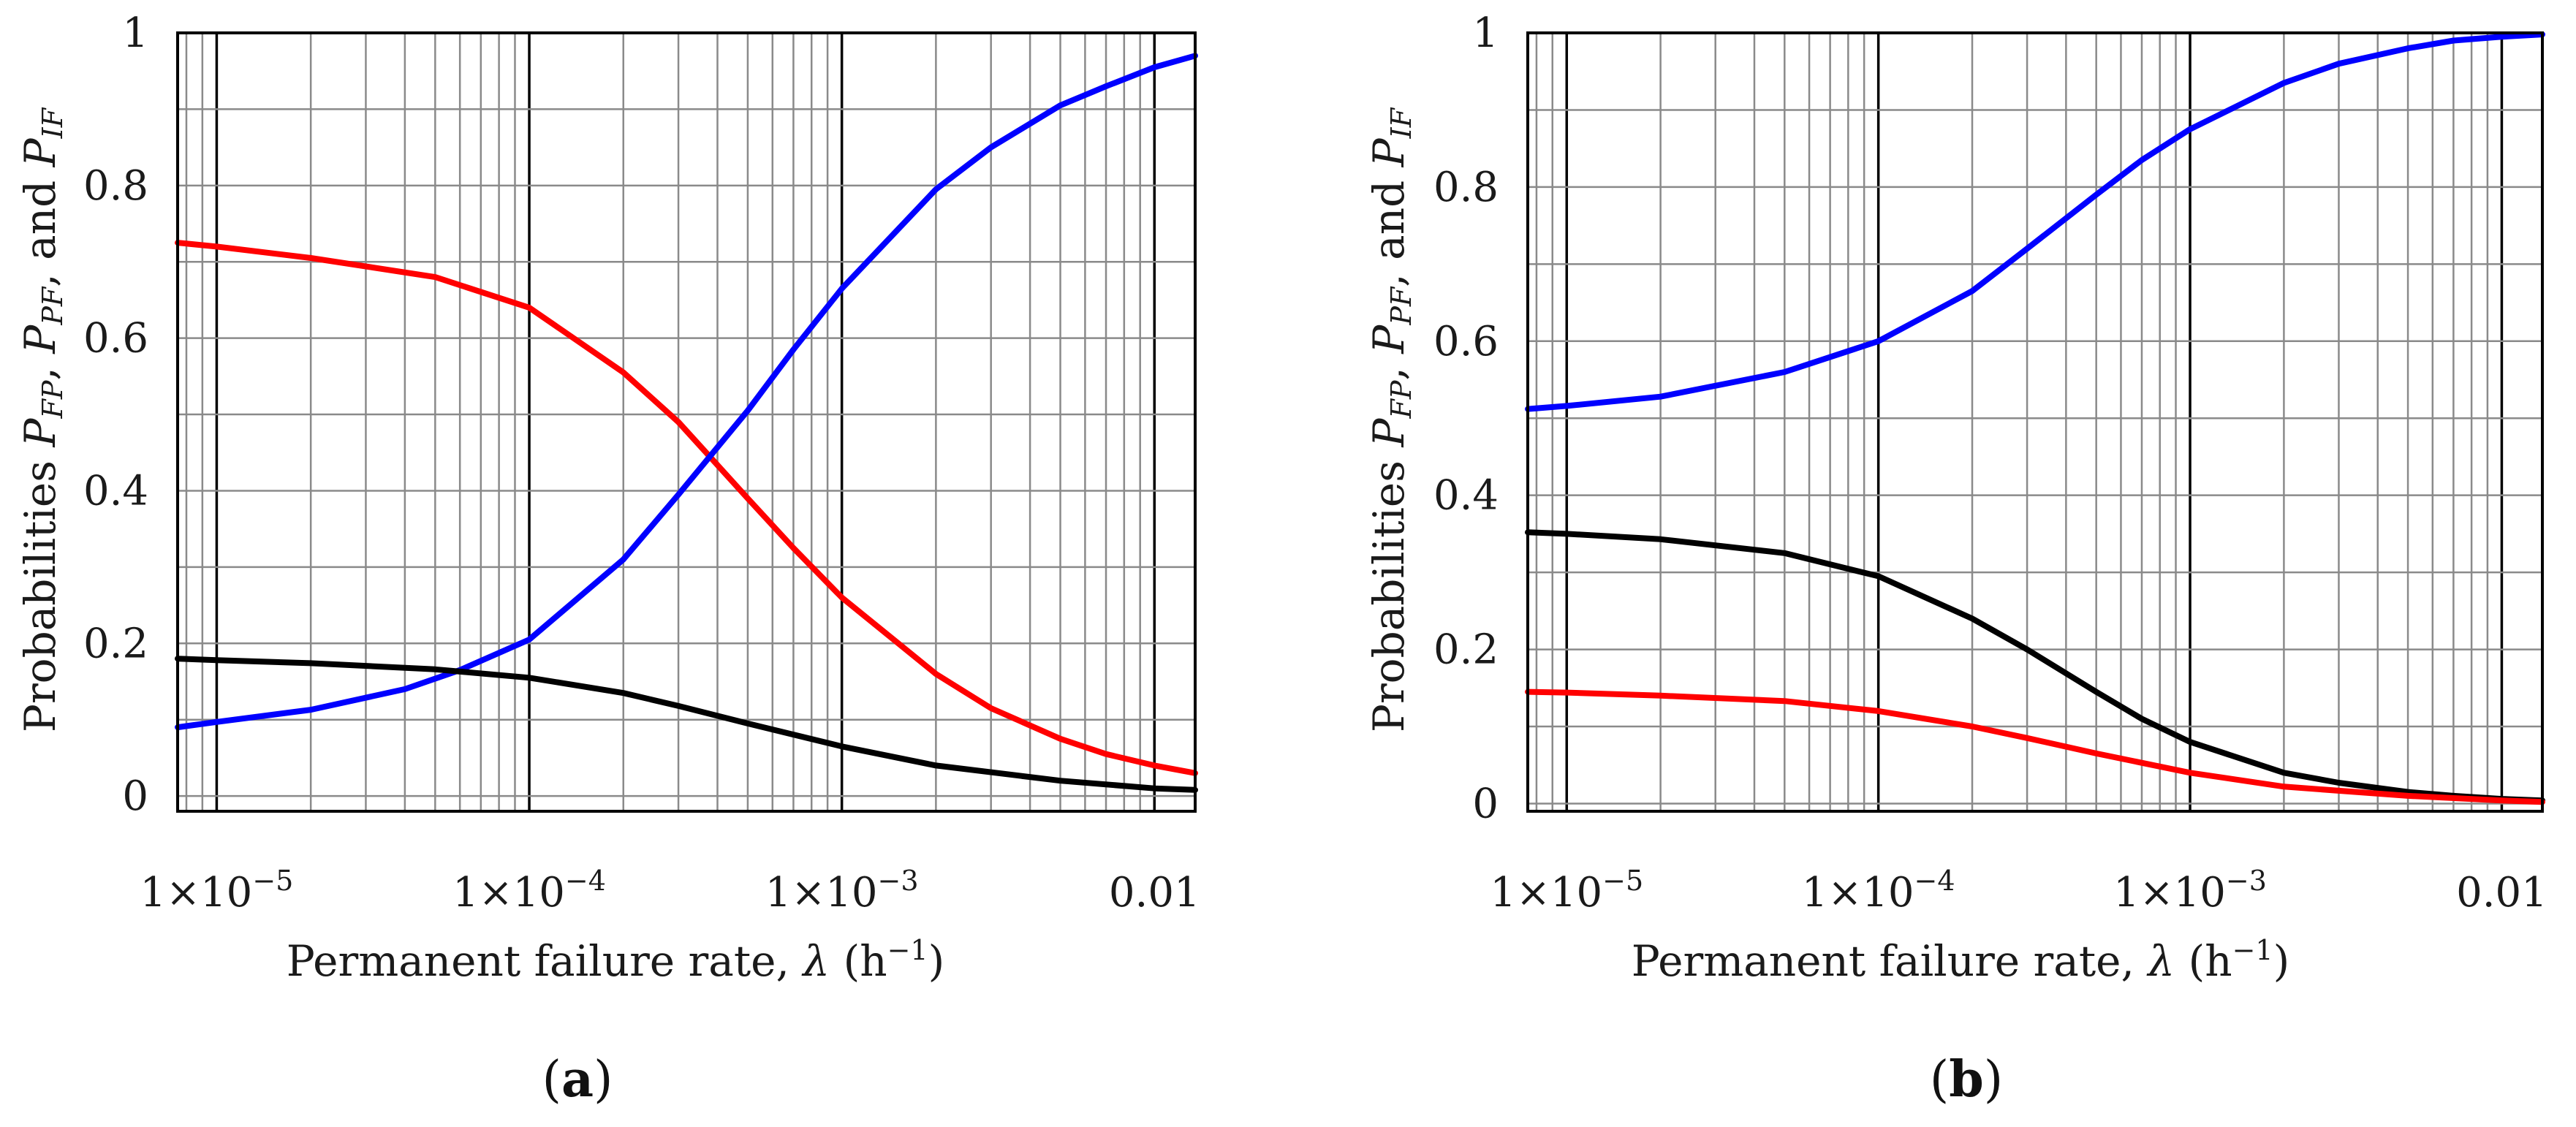 Image resolution: width=2576 pixels, height=1127 pixels. What do you see at coordinates (1466, 418) in the screenshot?
I see `y-tick-labels-b: 0 0.2 0.4 0.6 0.8 1` at bounding box center [1466, 418].